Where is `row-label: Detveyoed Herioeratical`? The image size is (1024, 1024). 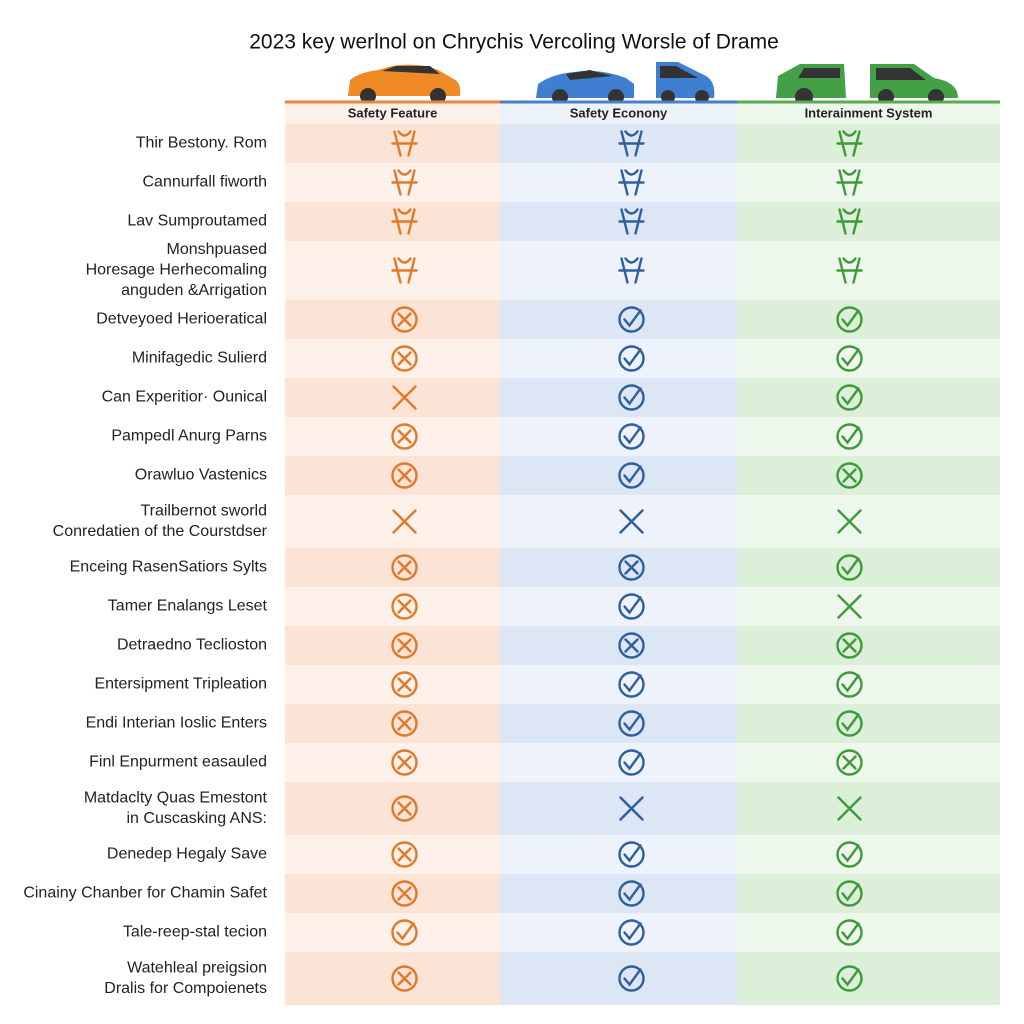
row-label: Detveyoed Herioeratical is located at coordinates (181, 319).